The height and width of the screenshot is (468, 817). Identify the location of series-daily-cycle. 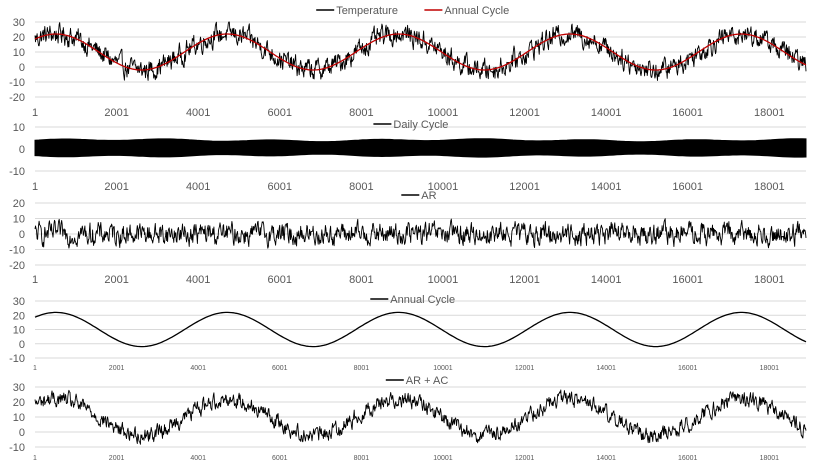
(420, 148).